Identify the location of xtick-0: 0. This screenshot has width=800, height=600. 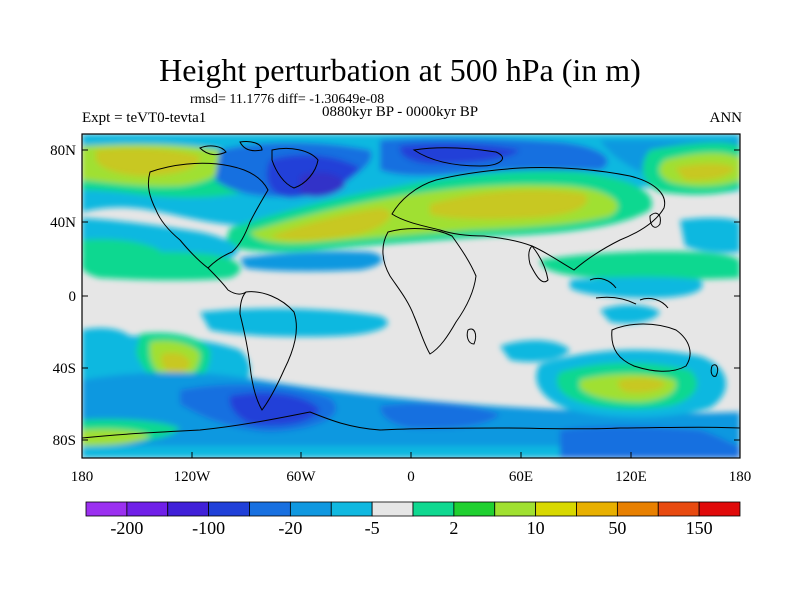
(411, 477).